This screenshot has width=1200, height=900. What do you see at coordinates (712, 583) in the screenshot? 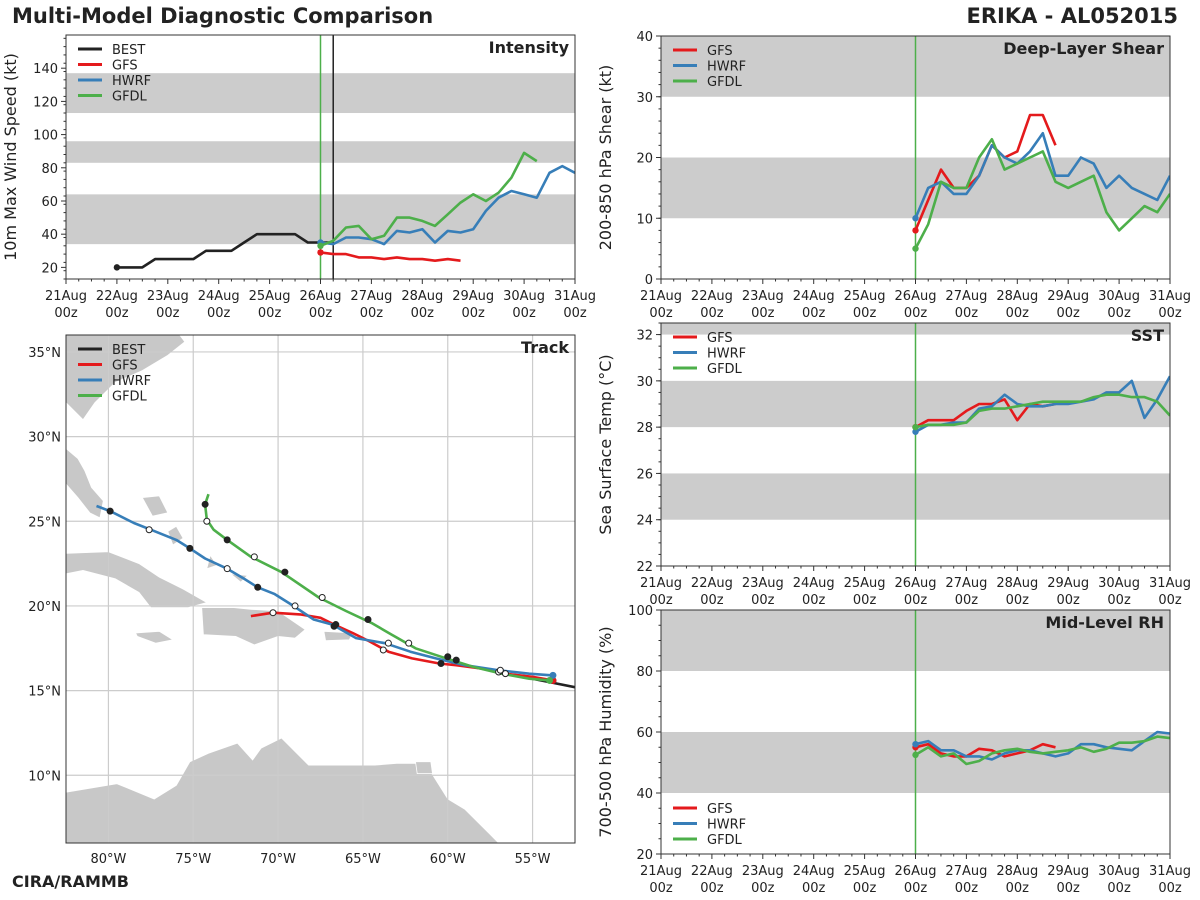
I see `sst-x-date-label: 22Aug` at bounding box center [712, 583].